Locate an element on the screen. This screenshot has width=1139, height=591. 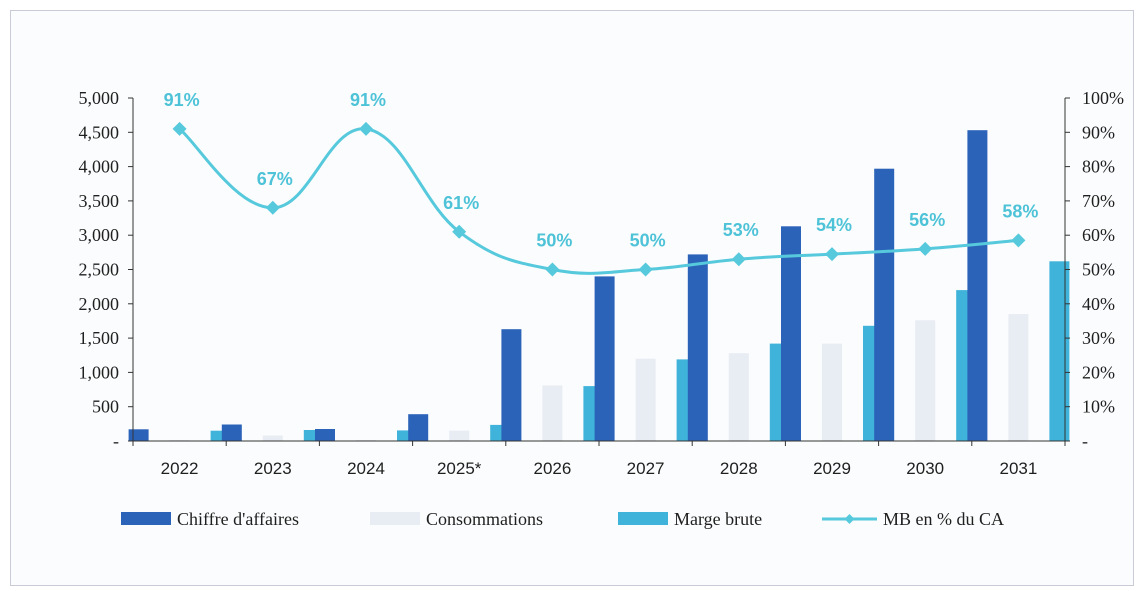
x-tick-label: 2027 is located at coordinates (646, 468).